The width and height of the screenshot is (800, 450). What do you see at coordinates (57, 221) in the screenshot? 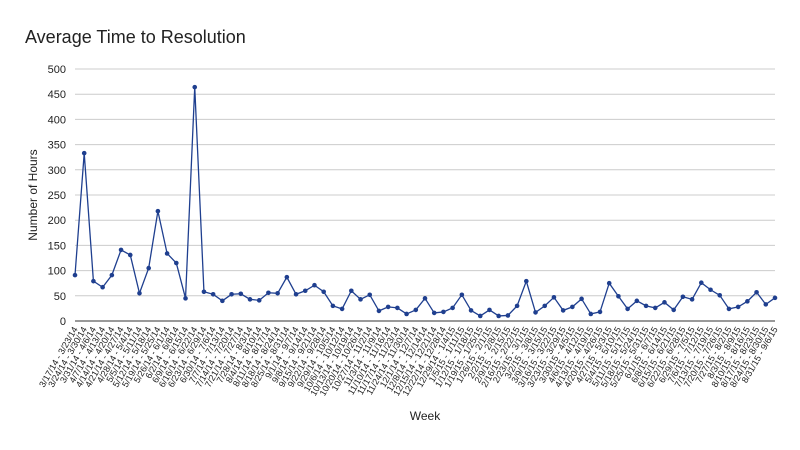
I see `y-tick-label: 200` at bounding box center [57, 221].